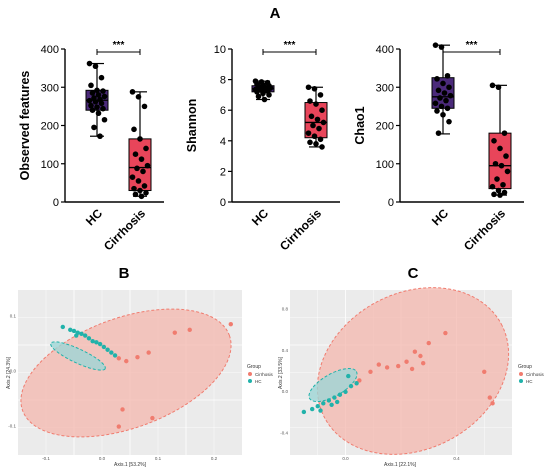 The width and height of the screenshot is (550, 475). I want to click on pcoa-c-legend-title: Group, so click(525, 367).